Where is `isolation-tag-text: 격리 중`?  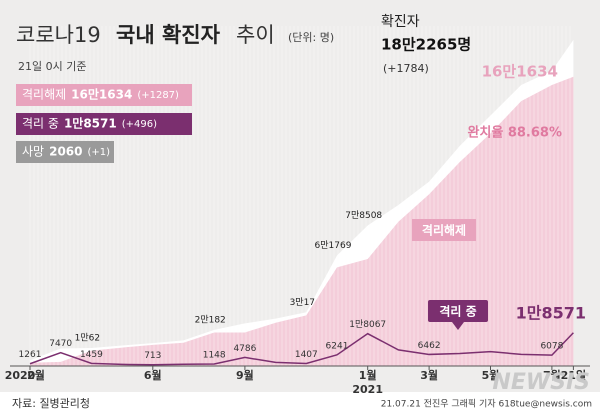
isolation-tag-text: 격리 중 is located at coordinates (457, 311).